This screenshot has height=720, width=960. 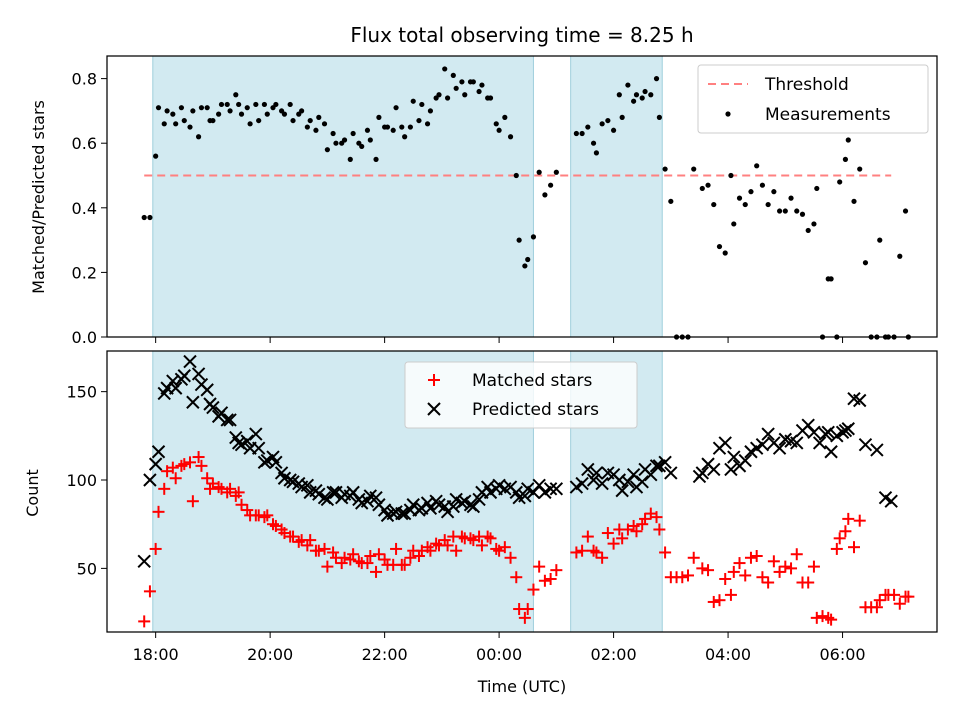 I want to click on top-x-ticks, so click(x=499, y=340).